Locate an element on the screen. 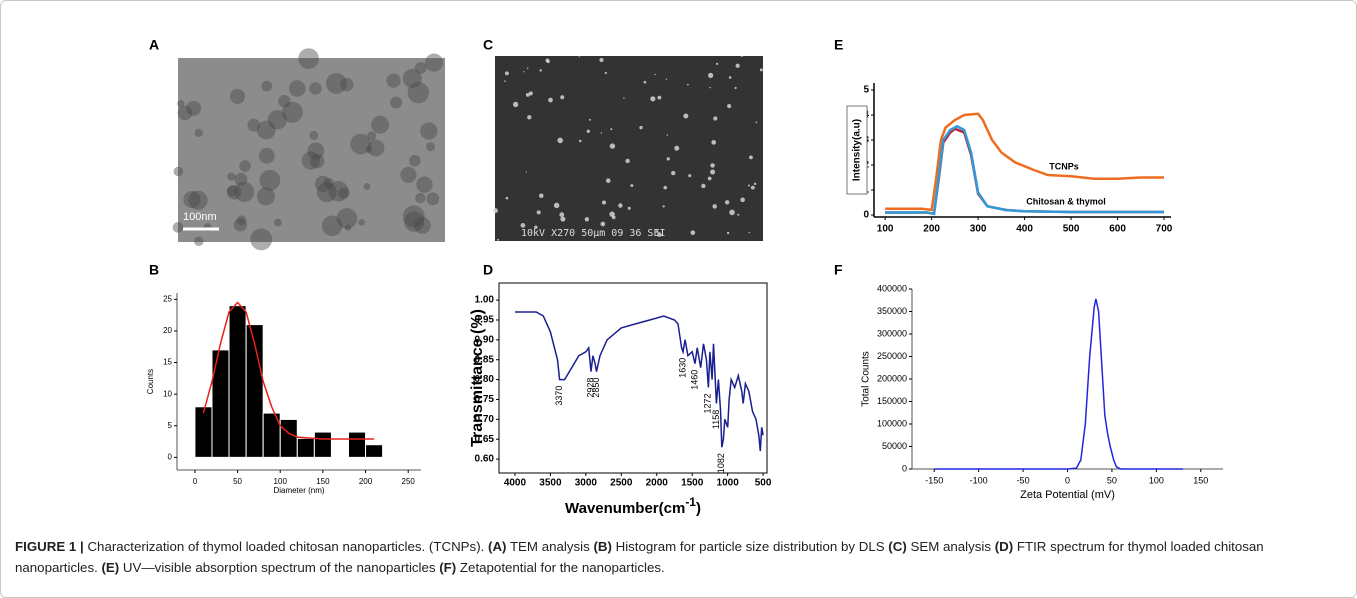  y-tick-label: 0.85 is located at coordinates (485, 359).